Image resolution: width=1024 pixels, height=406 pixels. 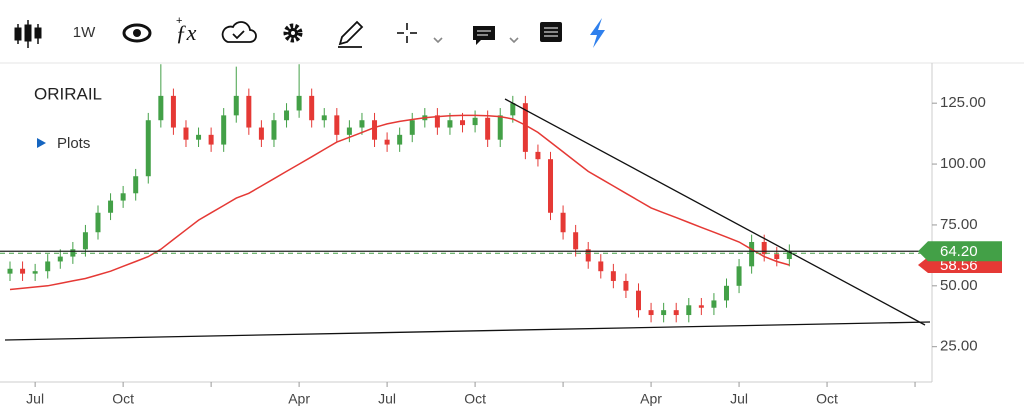 What do you see at coordinates (137, 33) in the screenshot?
I see `view-button` at bounding box center [137, 33].